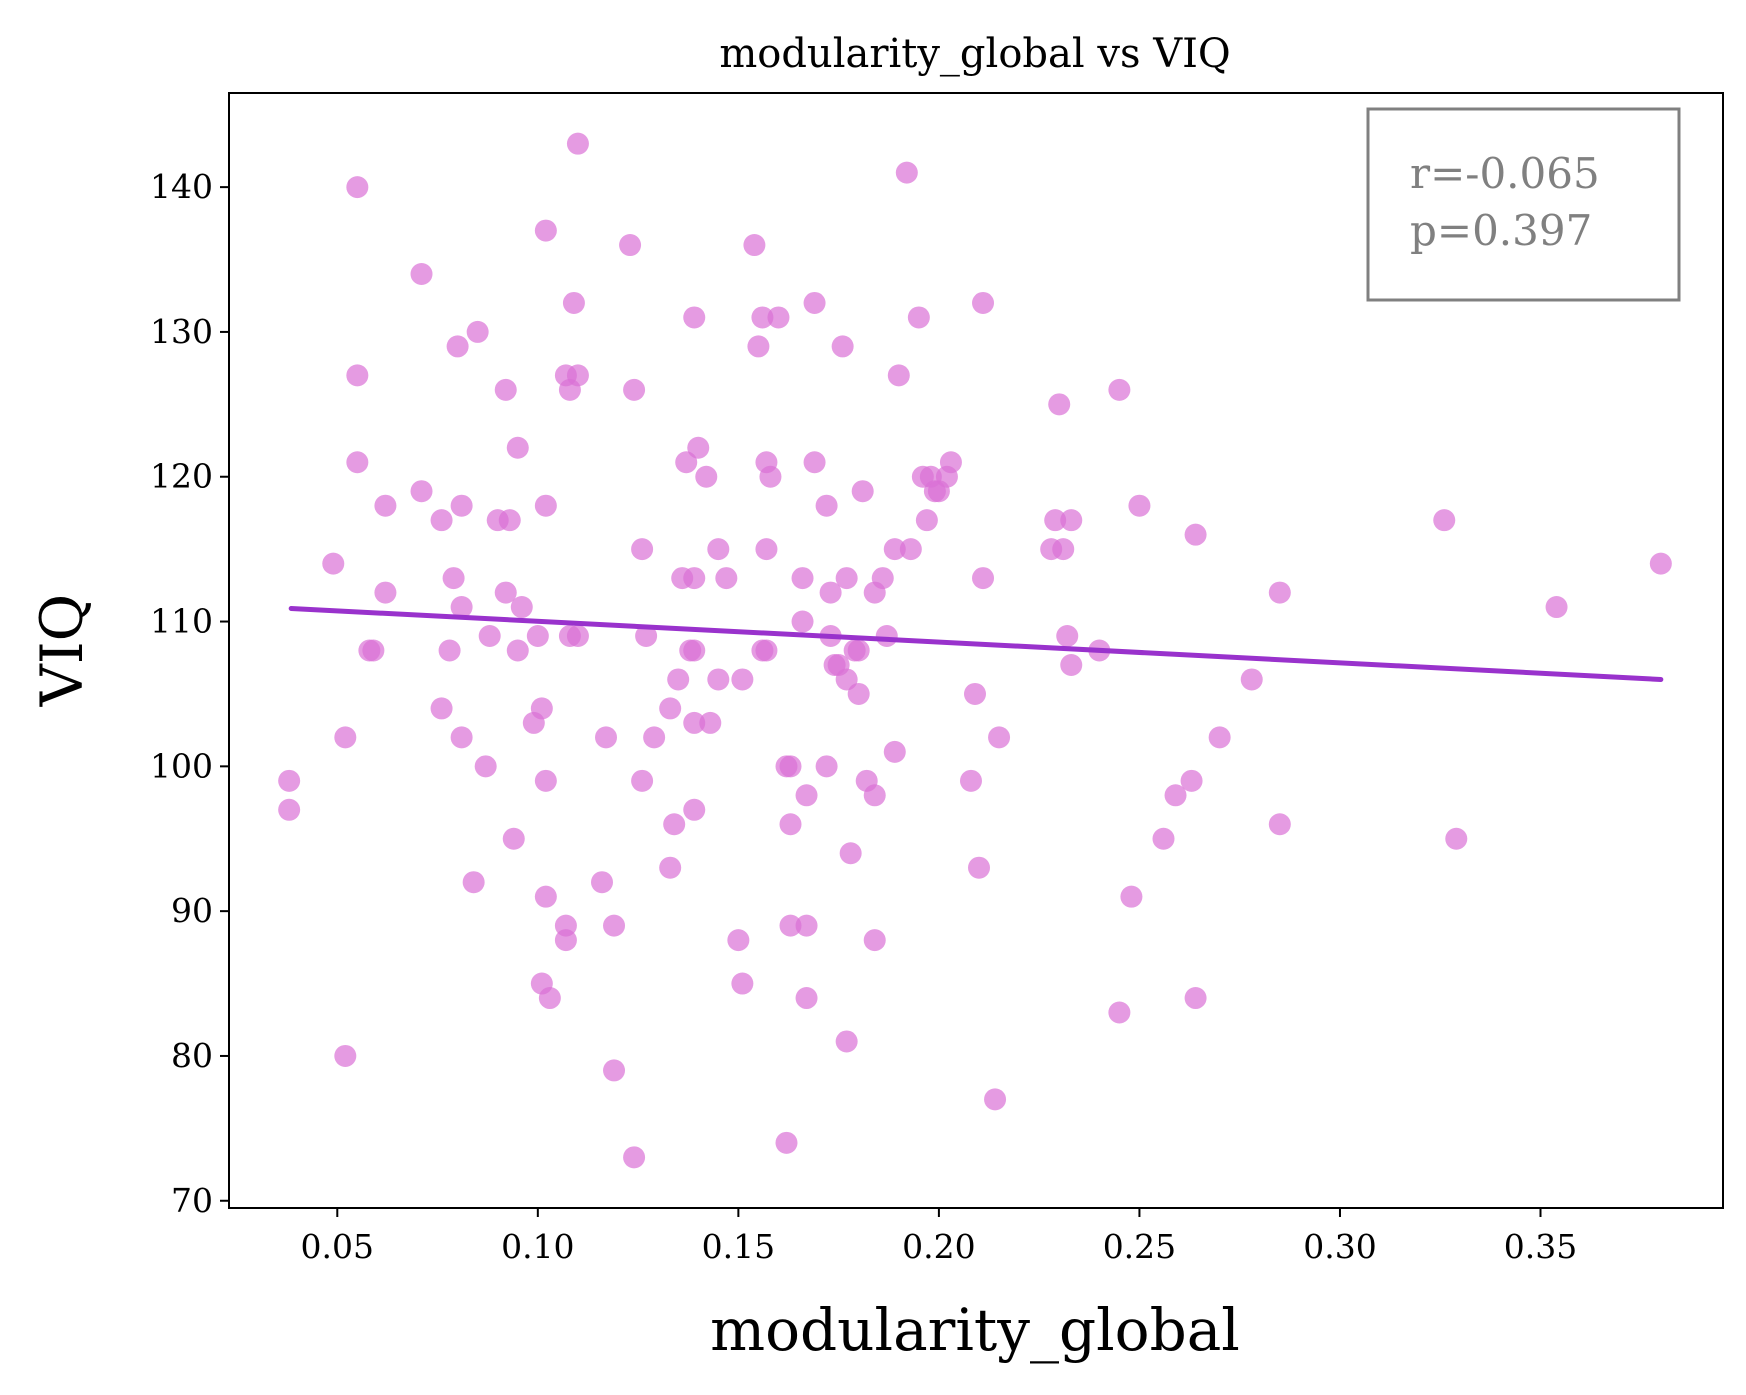  Describe the element at coordinates (1505, 173) in the screenshot. I see `stats-r-value: r=-0.065` at that location.